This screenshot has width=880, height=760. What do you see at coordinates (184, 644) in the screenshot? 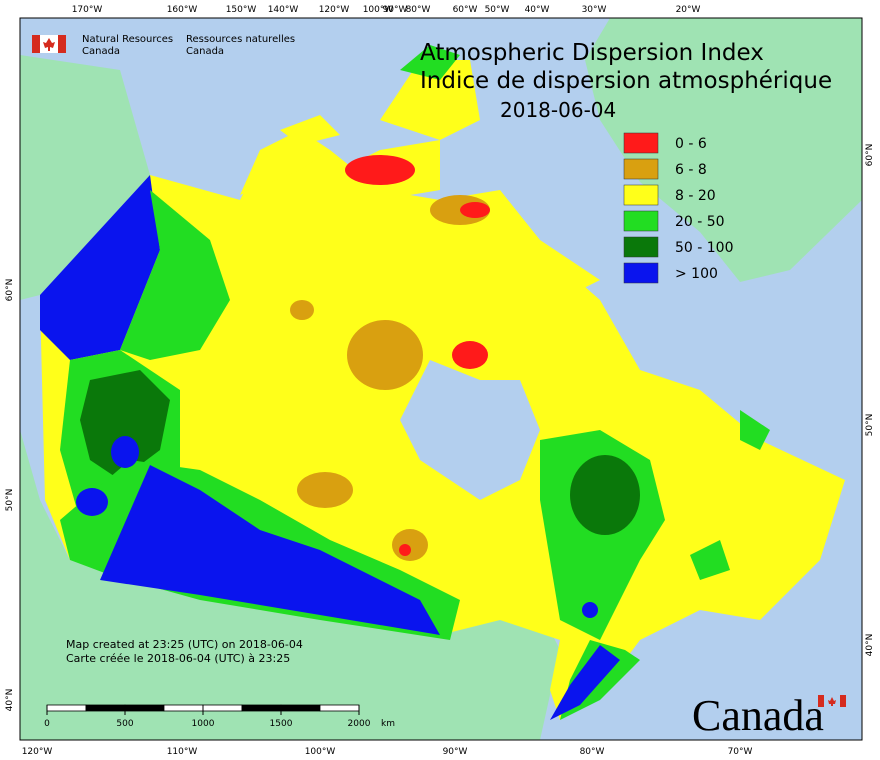
I see `credit-line: Map created at 23:25 (UTC) on 2018-06-04` at bounding box center [184, 644].